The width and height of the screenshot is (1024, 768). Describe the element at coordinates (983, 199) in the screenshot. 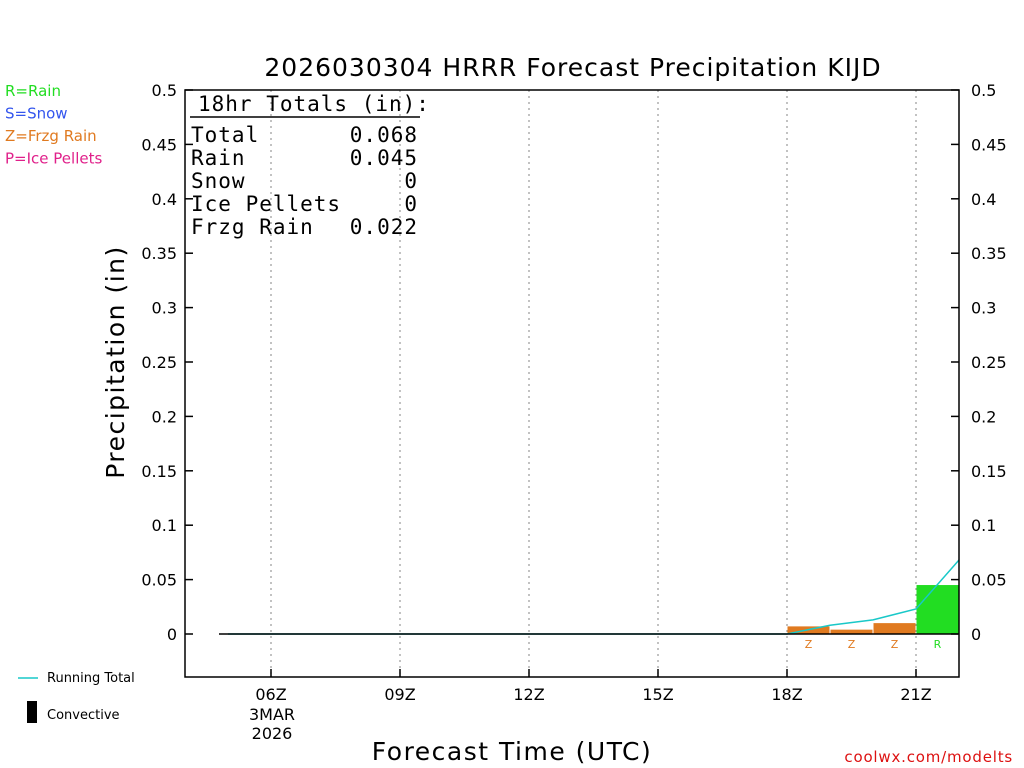

I see `y-tick-label-right: 0.4` at that location.